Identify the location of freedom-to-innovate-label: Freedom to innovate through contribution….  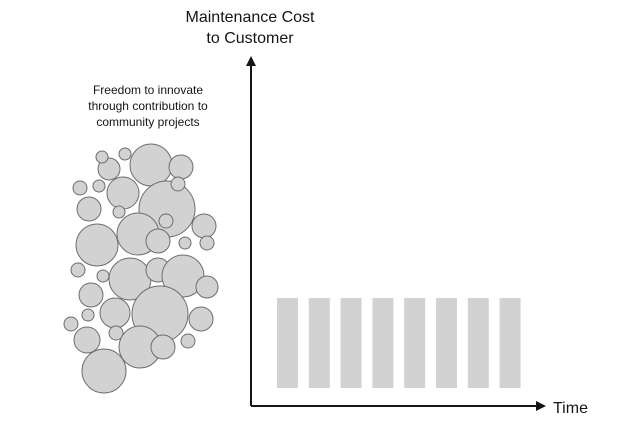
(148, 106).